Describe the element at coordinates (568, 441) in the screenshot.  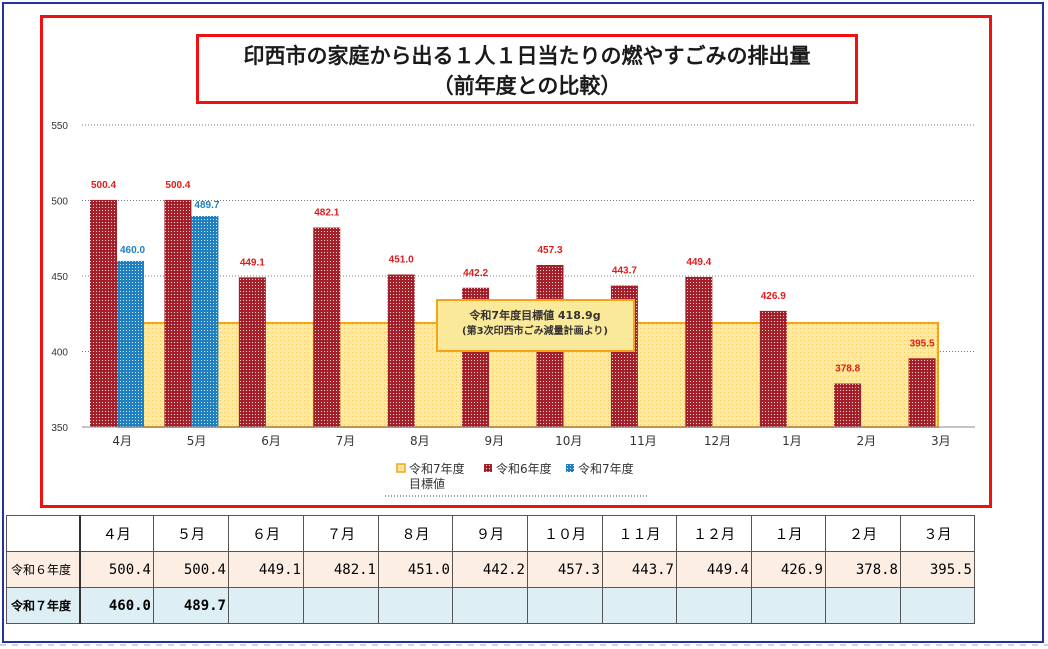
I see `x-tick-label: 10月` at that location.